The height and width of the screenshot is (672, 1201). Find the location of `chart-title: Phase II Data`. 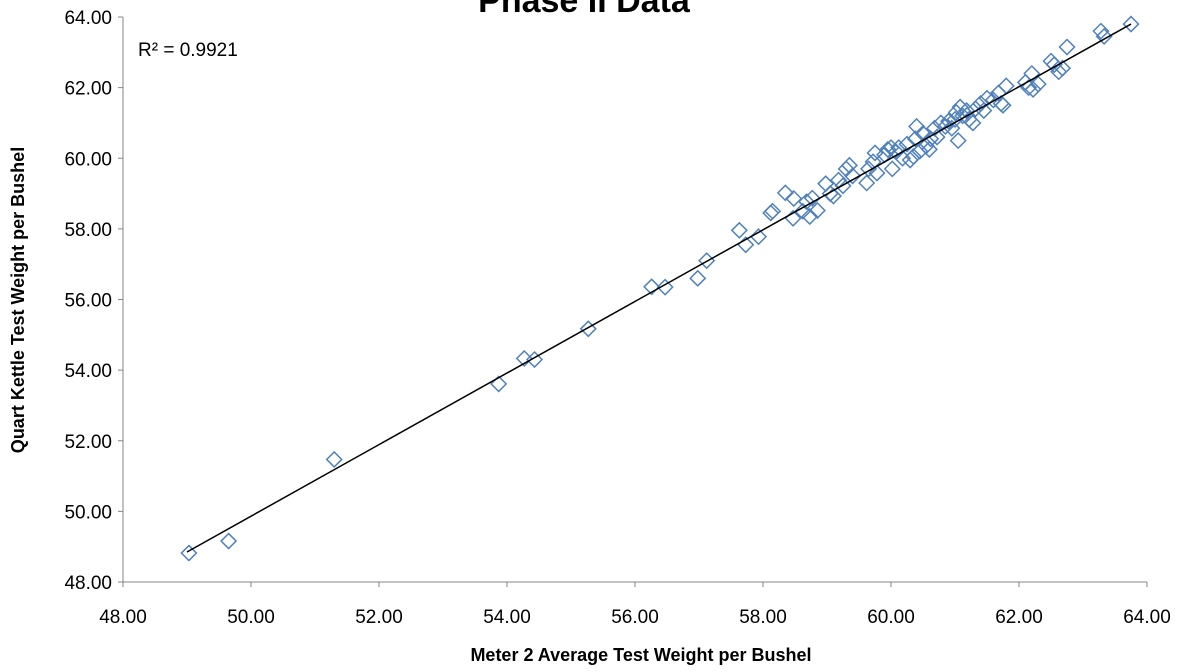

chart-title: Phase II Data is located at coordinates (584, 10).